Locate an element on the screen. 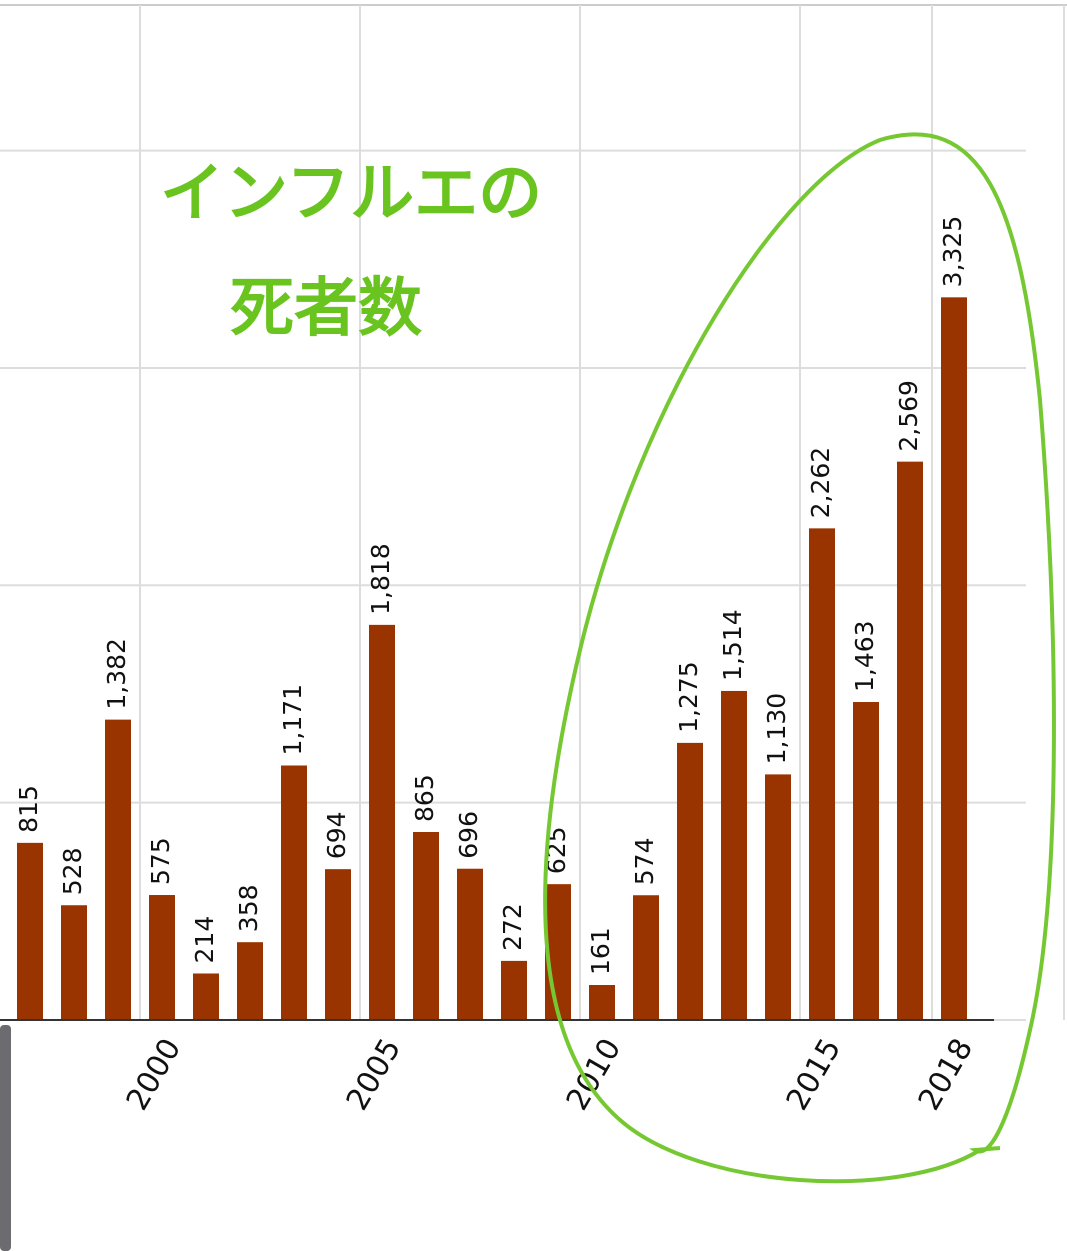  value-label: 1,382 is located at coordinates (116, 674).